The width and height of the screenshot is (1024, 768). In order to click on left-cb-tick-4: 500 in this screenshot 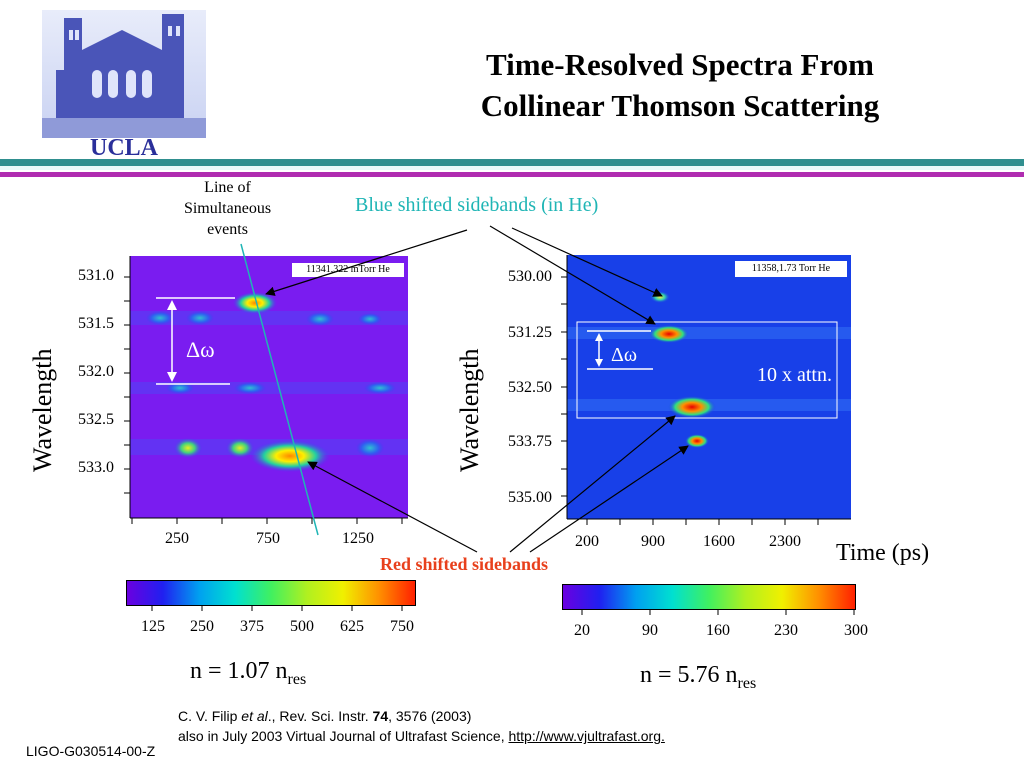, I will do `click(302, 626)`.